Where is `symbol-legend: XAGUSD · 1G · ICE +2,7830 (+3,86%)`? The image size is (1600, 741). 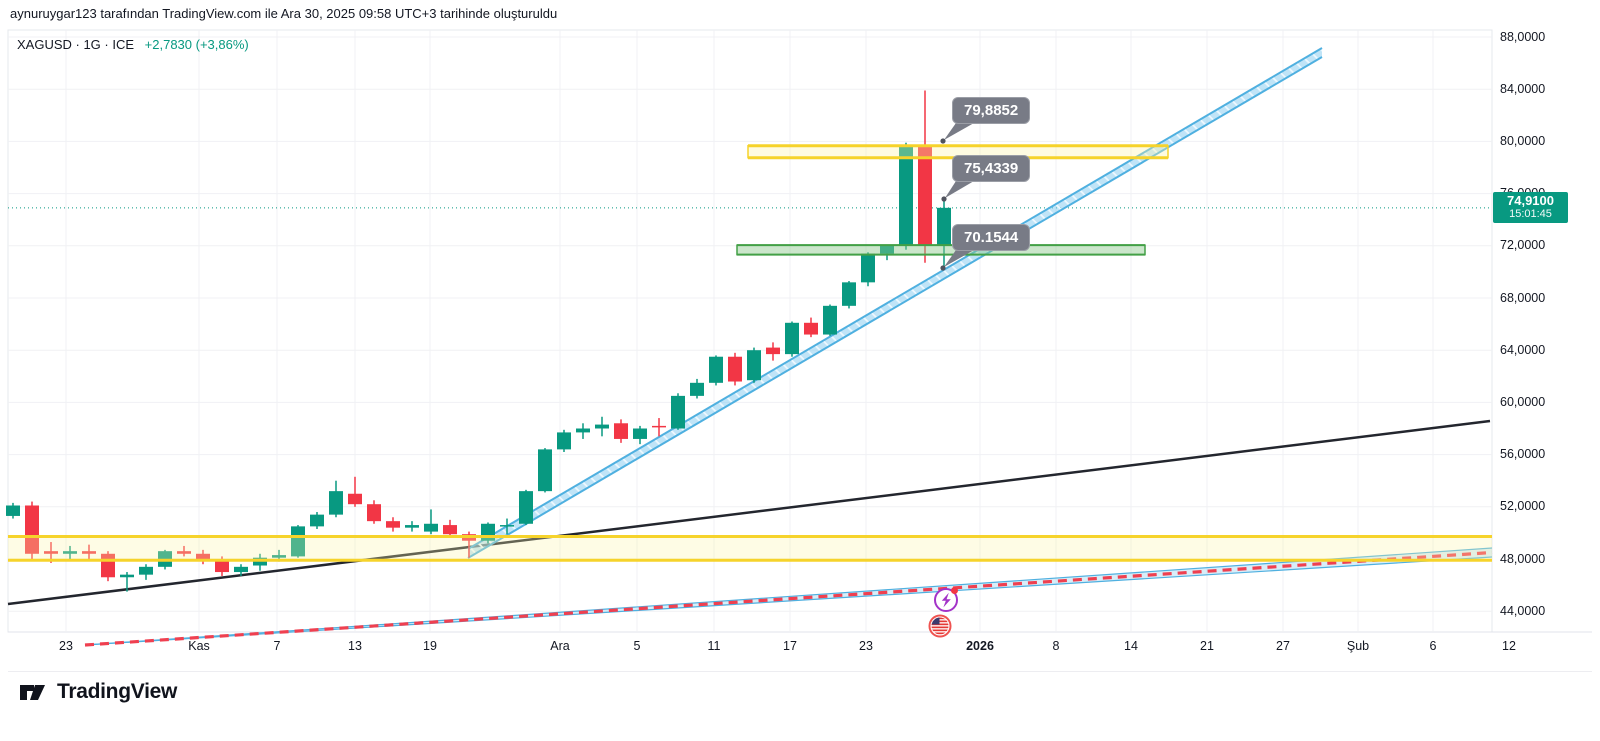 symbol-legend: XAGUSD · 1G · ICE +2,7830 (+3,86%) is located at coordinates (133, 44).